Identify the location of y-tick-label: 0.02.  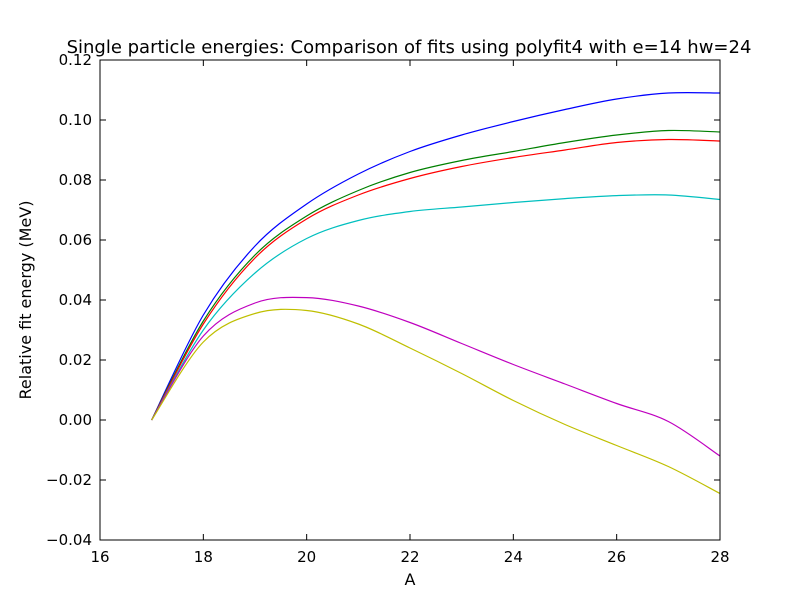
(75, 360).